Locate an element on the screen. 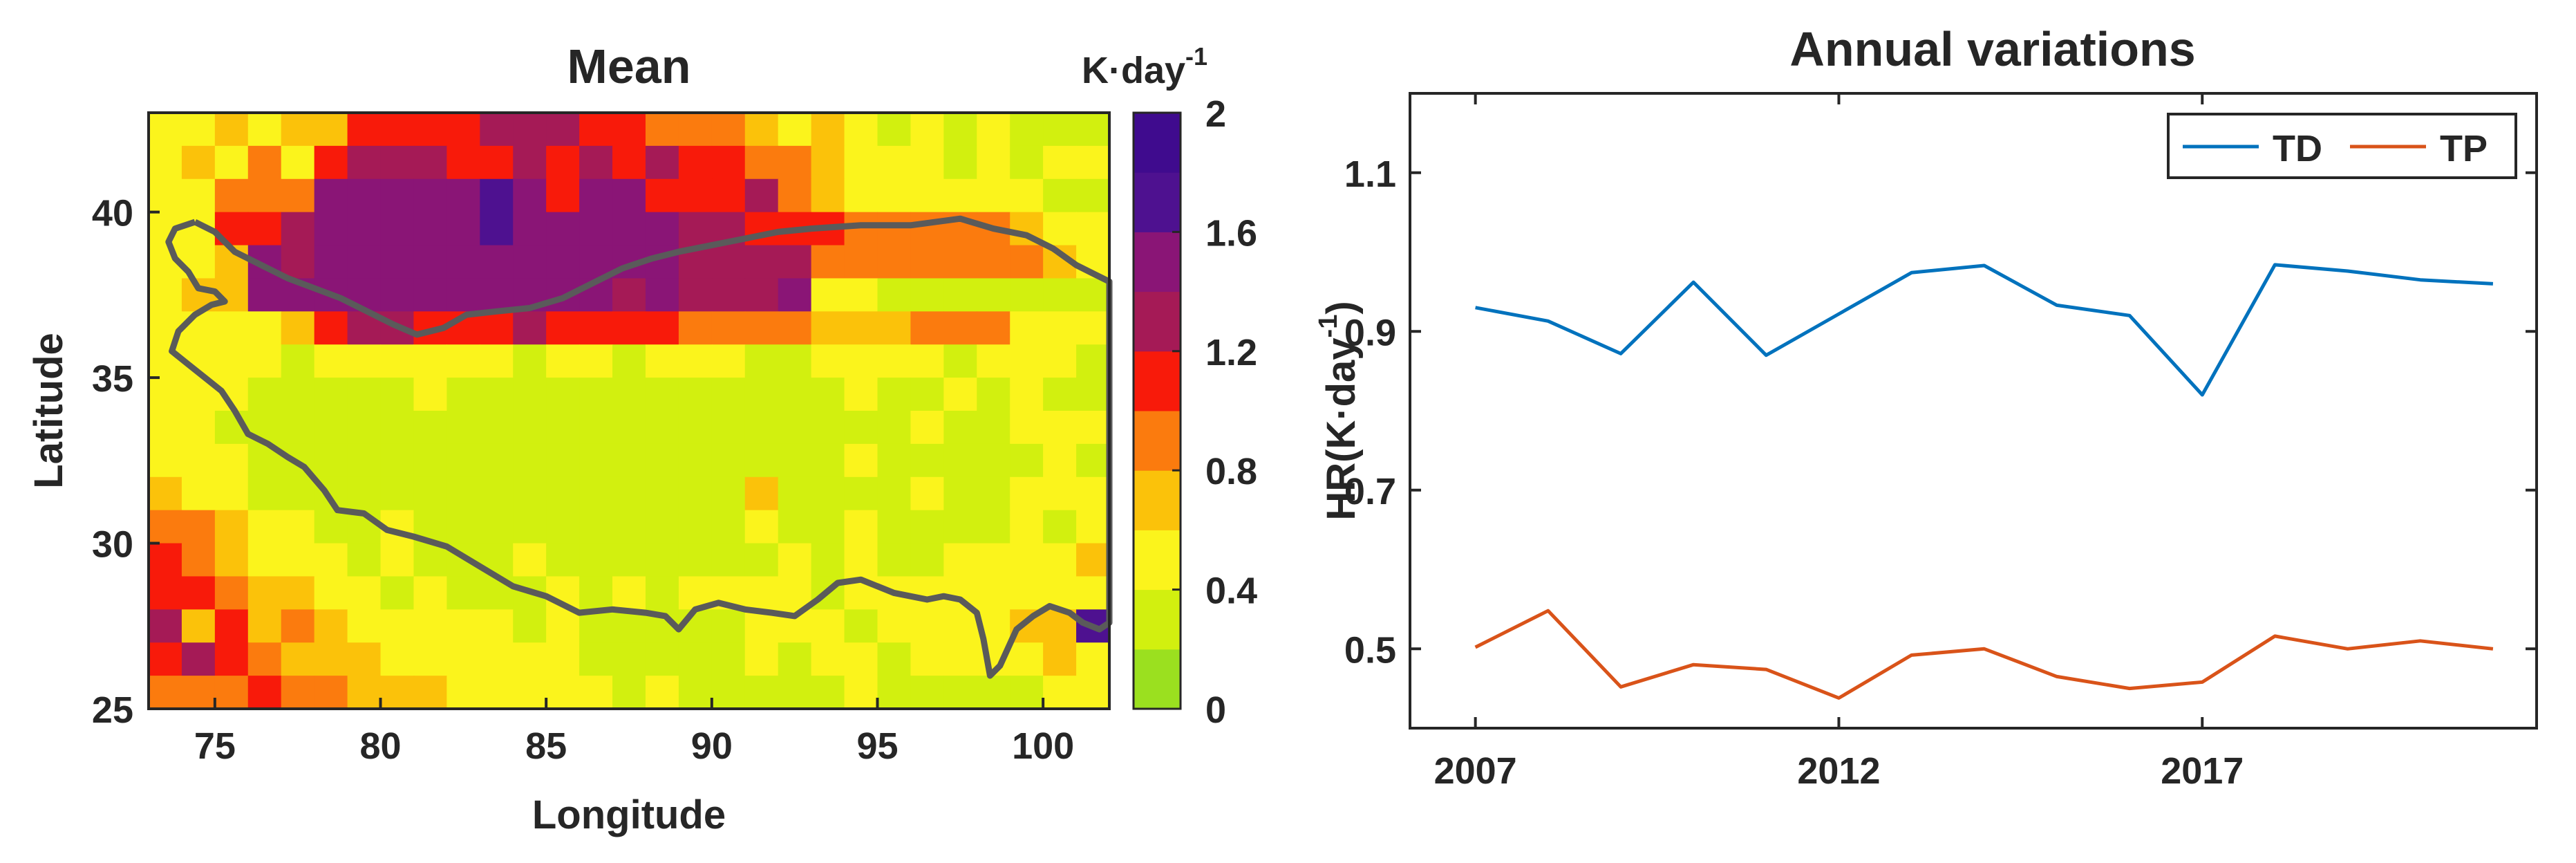  line-chart-title: Annual variations is located at coordinates (1992, 49).